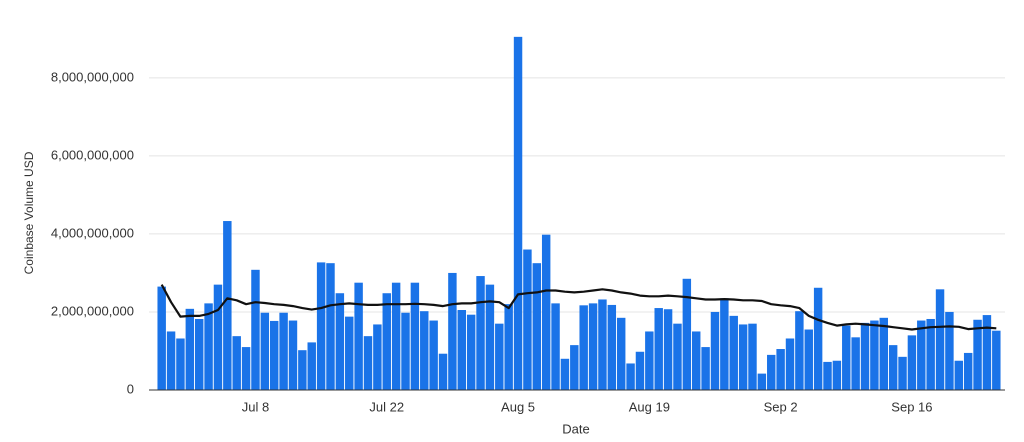 The width and height of the screenshot is (1024, 442). Describe the element at coordinates (255, 406) in the screenshot. I see `x-tick-label: Jul 8` at that location.